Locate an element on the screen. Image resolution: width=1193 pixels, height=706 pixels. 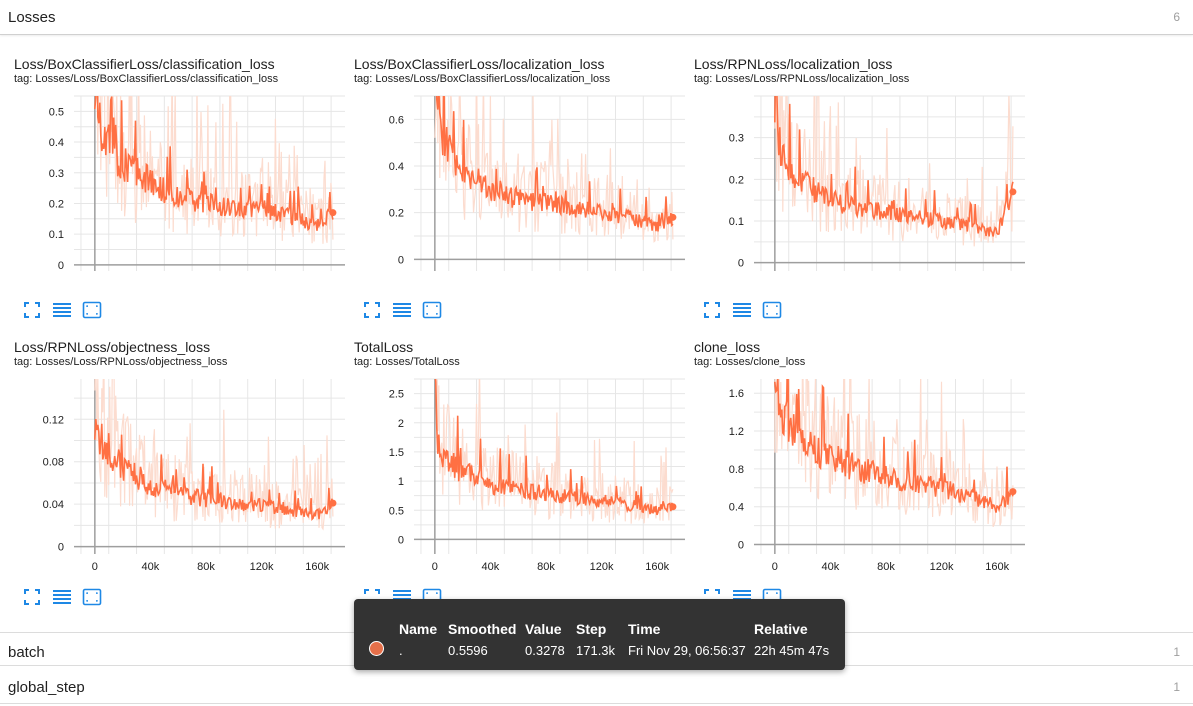
y-tick-label: 0.8 is located at coordinates (736, 470).